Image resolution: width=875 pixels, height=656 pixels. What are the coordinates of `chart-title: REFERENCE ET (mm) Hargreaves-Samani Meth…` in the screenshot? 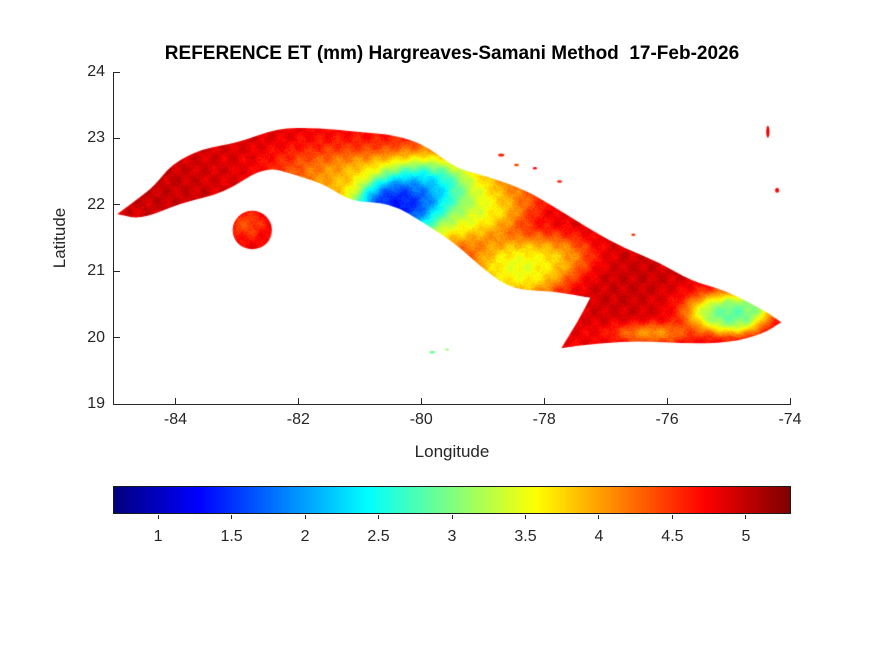 It's located at (452, 53).